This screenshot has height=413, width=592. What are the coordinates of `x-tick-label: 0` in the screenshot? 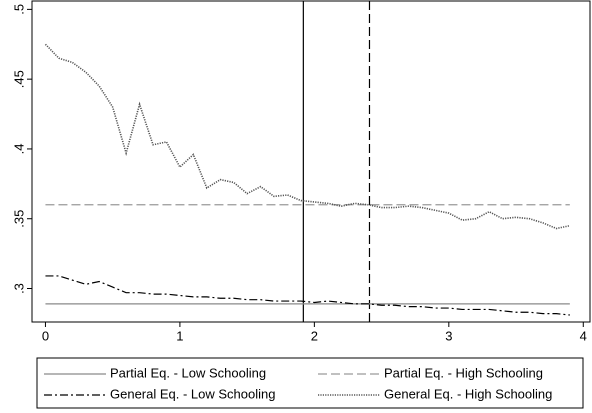 It's located at (45, 335).